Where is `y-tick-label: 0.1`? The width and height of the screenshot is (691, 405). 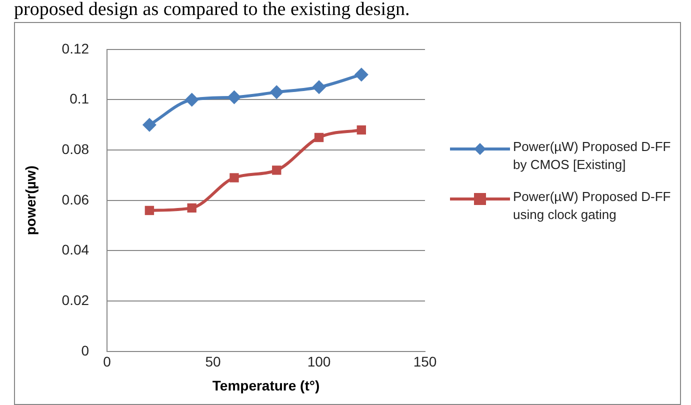
y-tick-label: 0.1 is located at coordinates (80, 98).